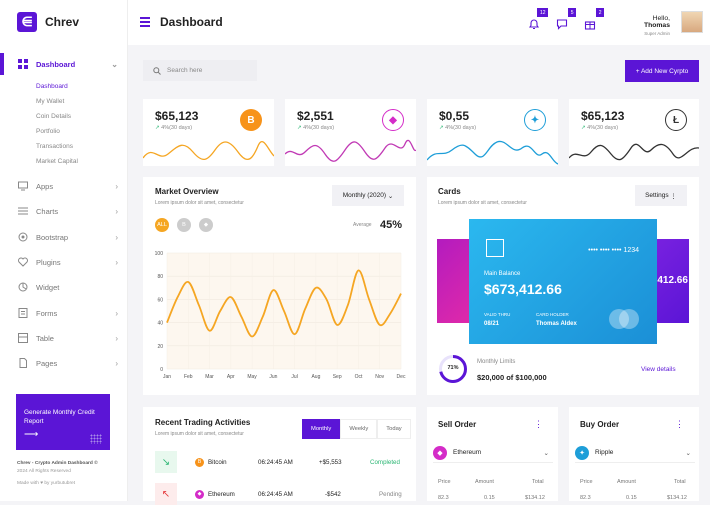 The width and height of the screenshot is (710, 505). I want to click on sidebar-item-widget: Widget, so click(68, 287).